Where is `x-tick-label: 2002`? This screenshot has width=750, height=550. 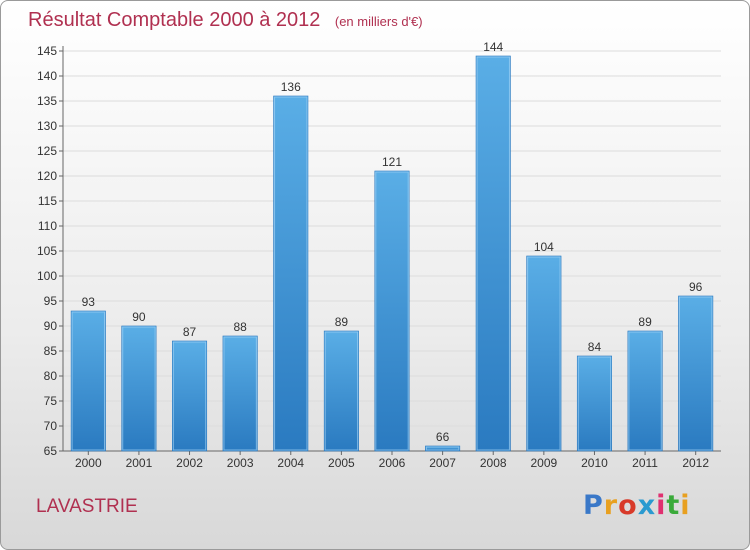
x-tick-label: 2002 is located at coordinates (189, 463).